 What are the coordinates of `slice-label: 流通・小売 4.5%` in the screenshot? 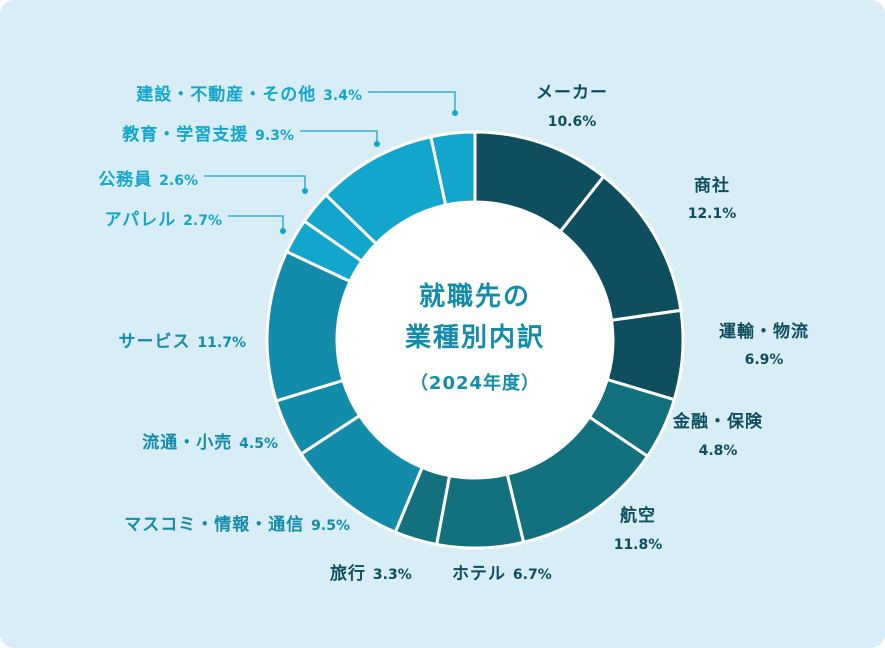 It's located at (210, 442).